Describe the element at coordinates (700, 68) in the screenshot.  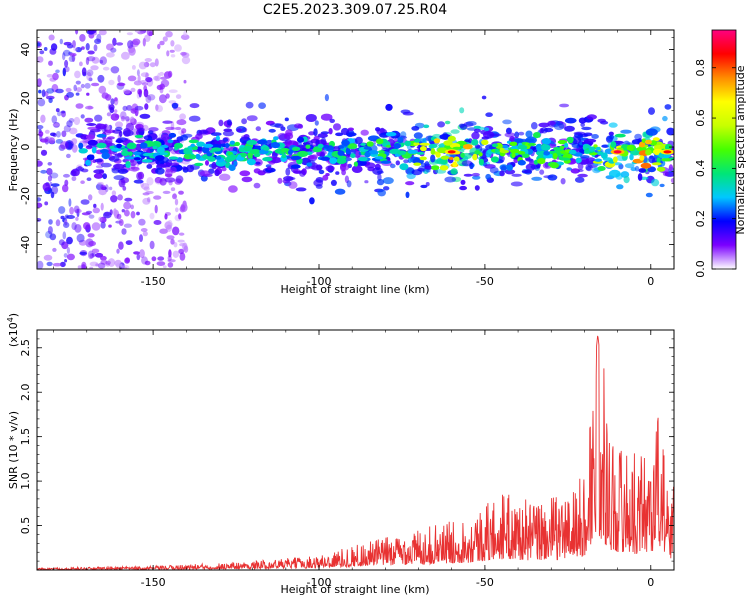
I see `colorbar-tick-label: 0.8` at that location.